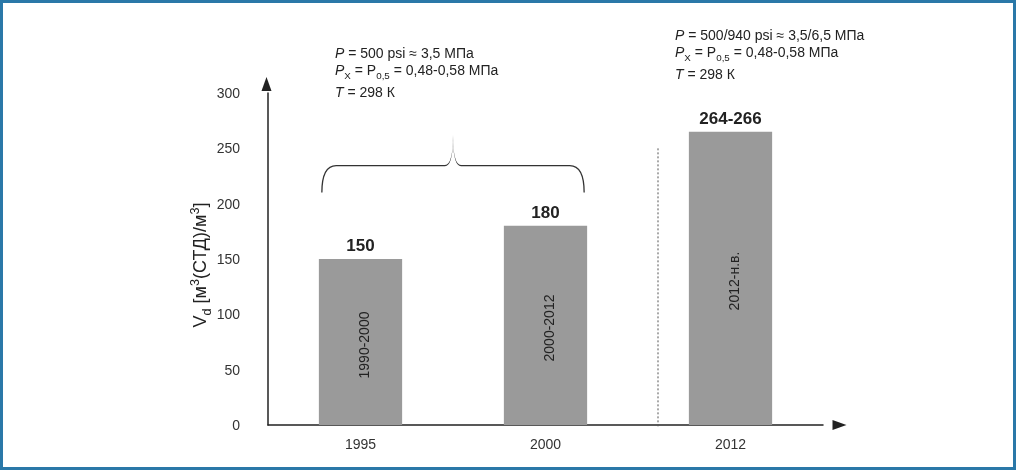 The image size is (1016, 470). Describe the element at coordinates (730, 444) in the screenshot. I see `x-tick-label: 2012` at that location.